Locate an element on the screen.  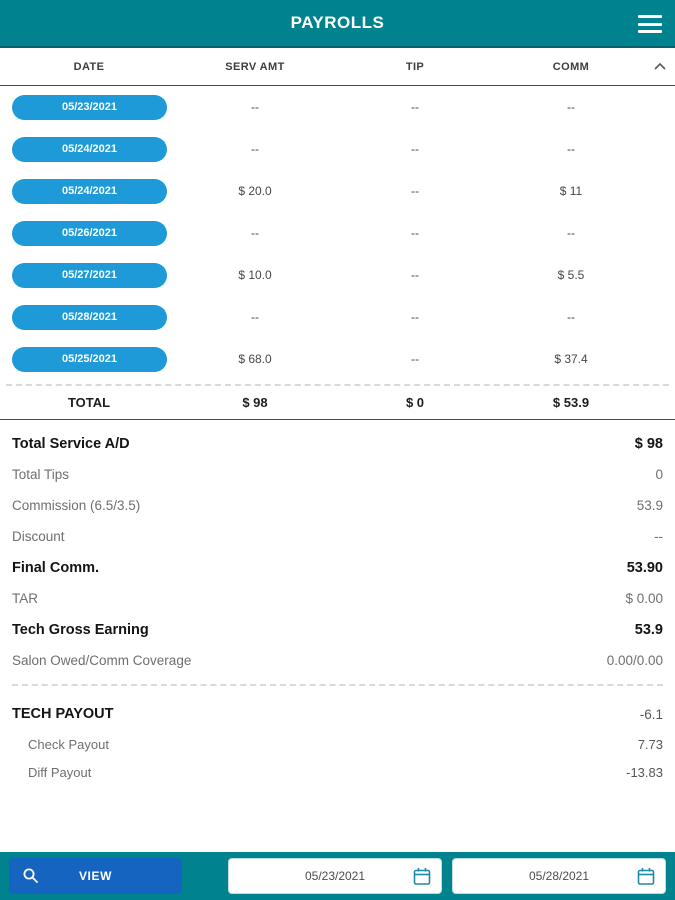
summary-label: Tech Gross Earning is located at coordinates (80, 629).